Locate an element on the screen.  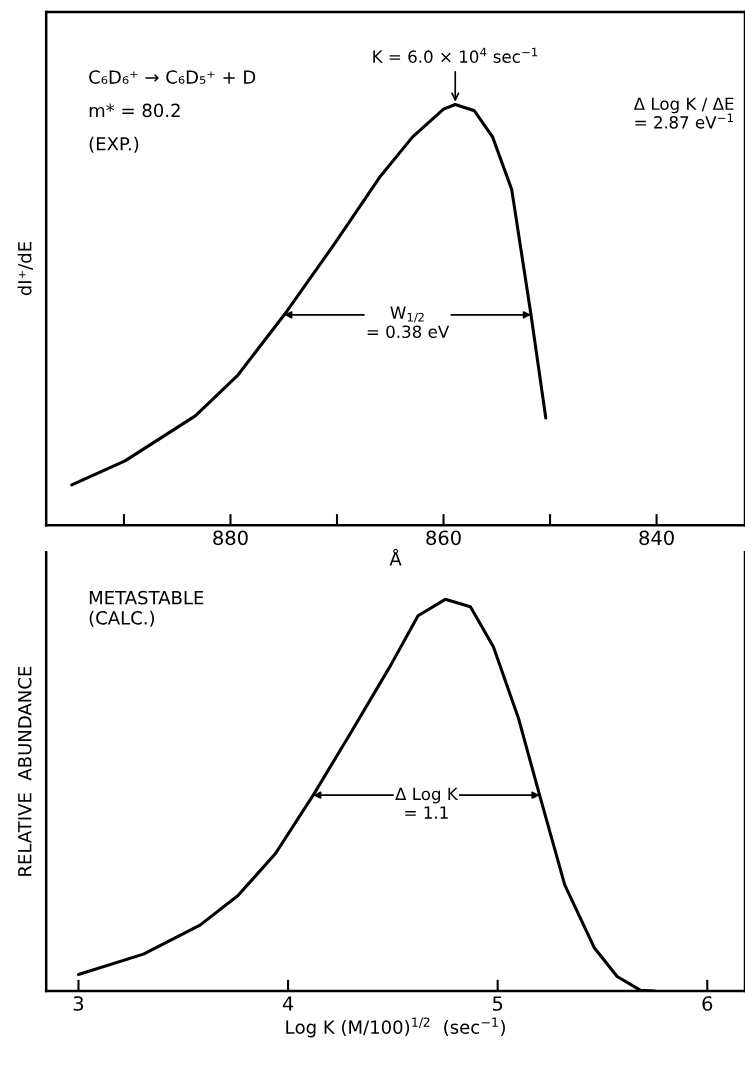
y-axis-title: RELATIVE ABUNDANCE is located at coordinates (24, 771).